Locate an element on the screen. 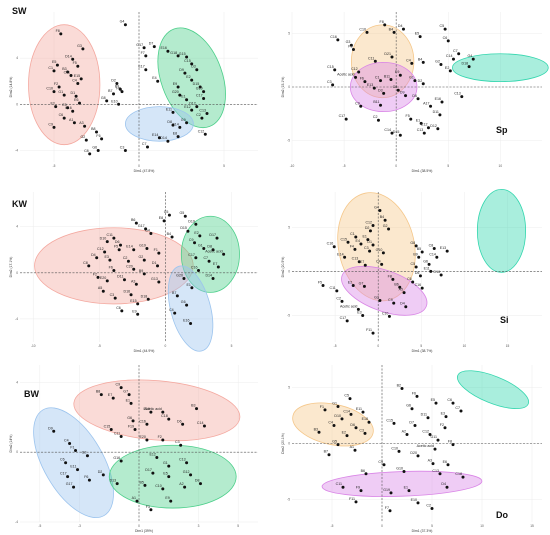 This screenshot has height=535, width=550. point-label: D8 is located at coordinates (209, 247).